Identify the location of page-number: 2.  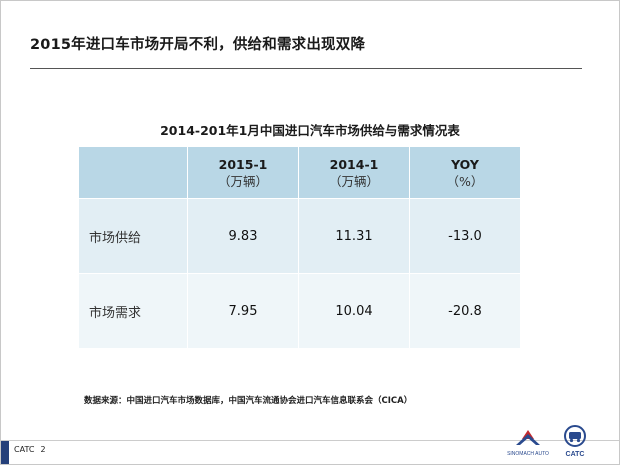
(43, 449).